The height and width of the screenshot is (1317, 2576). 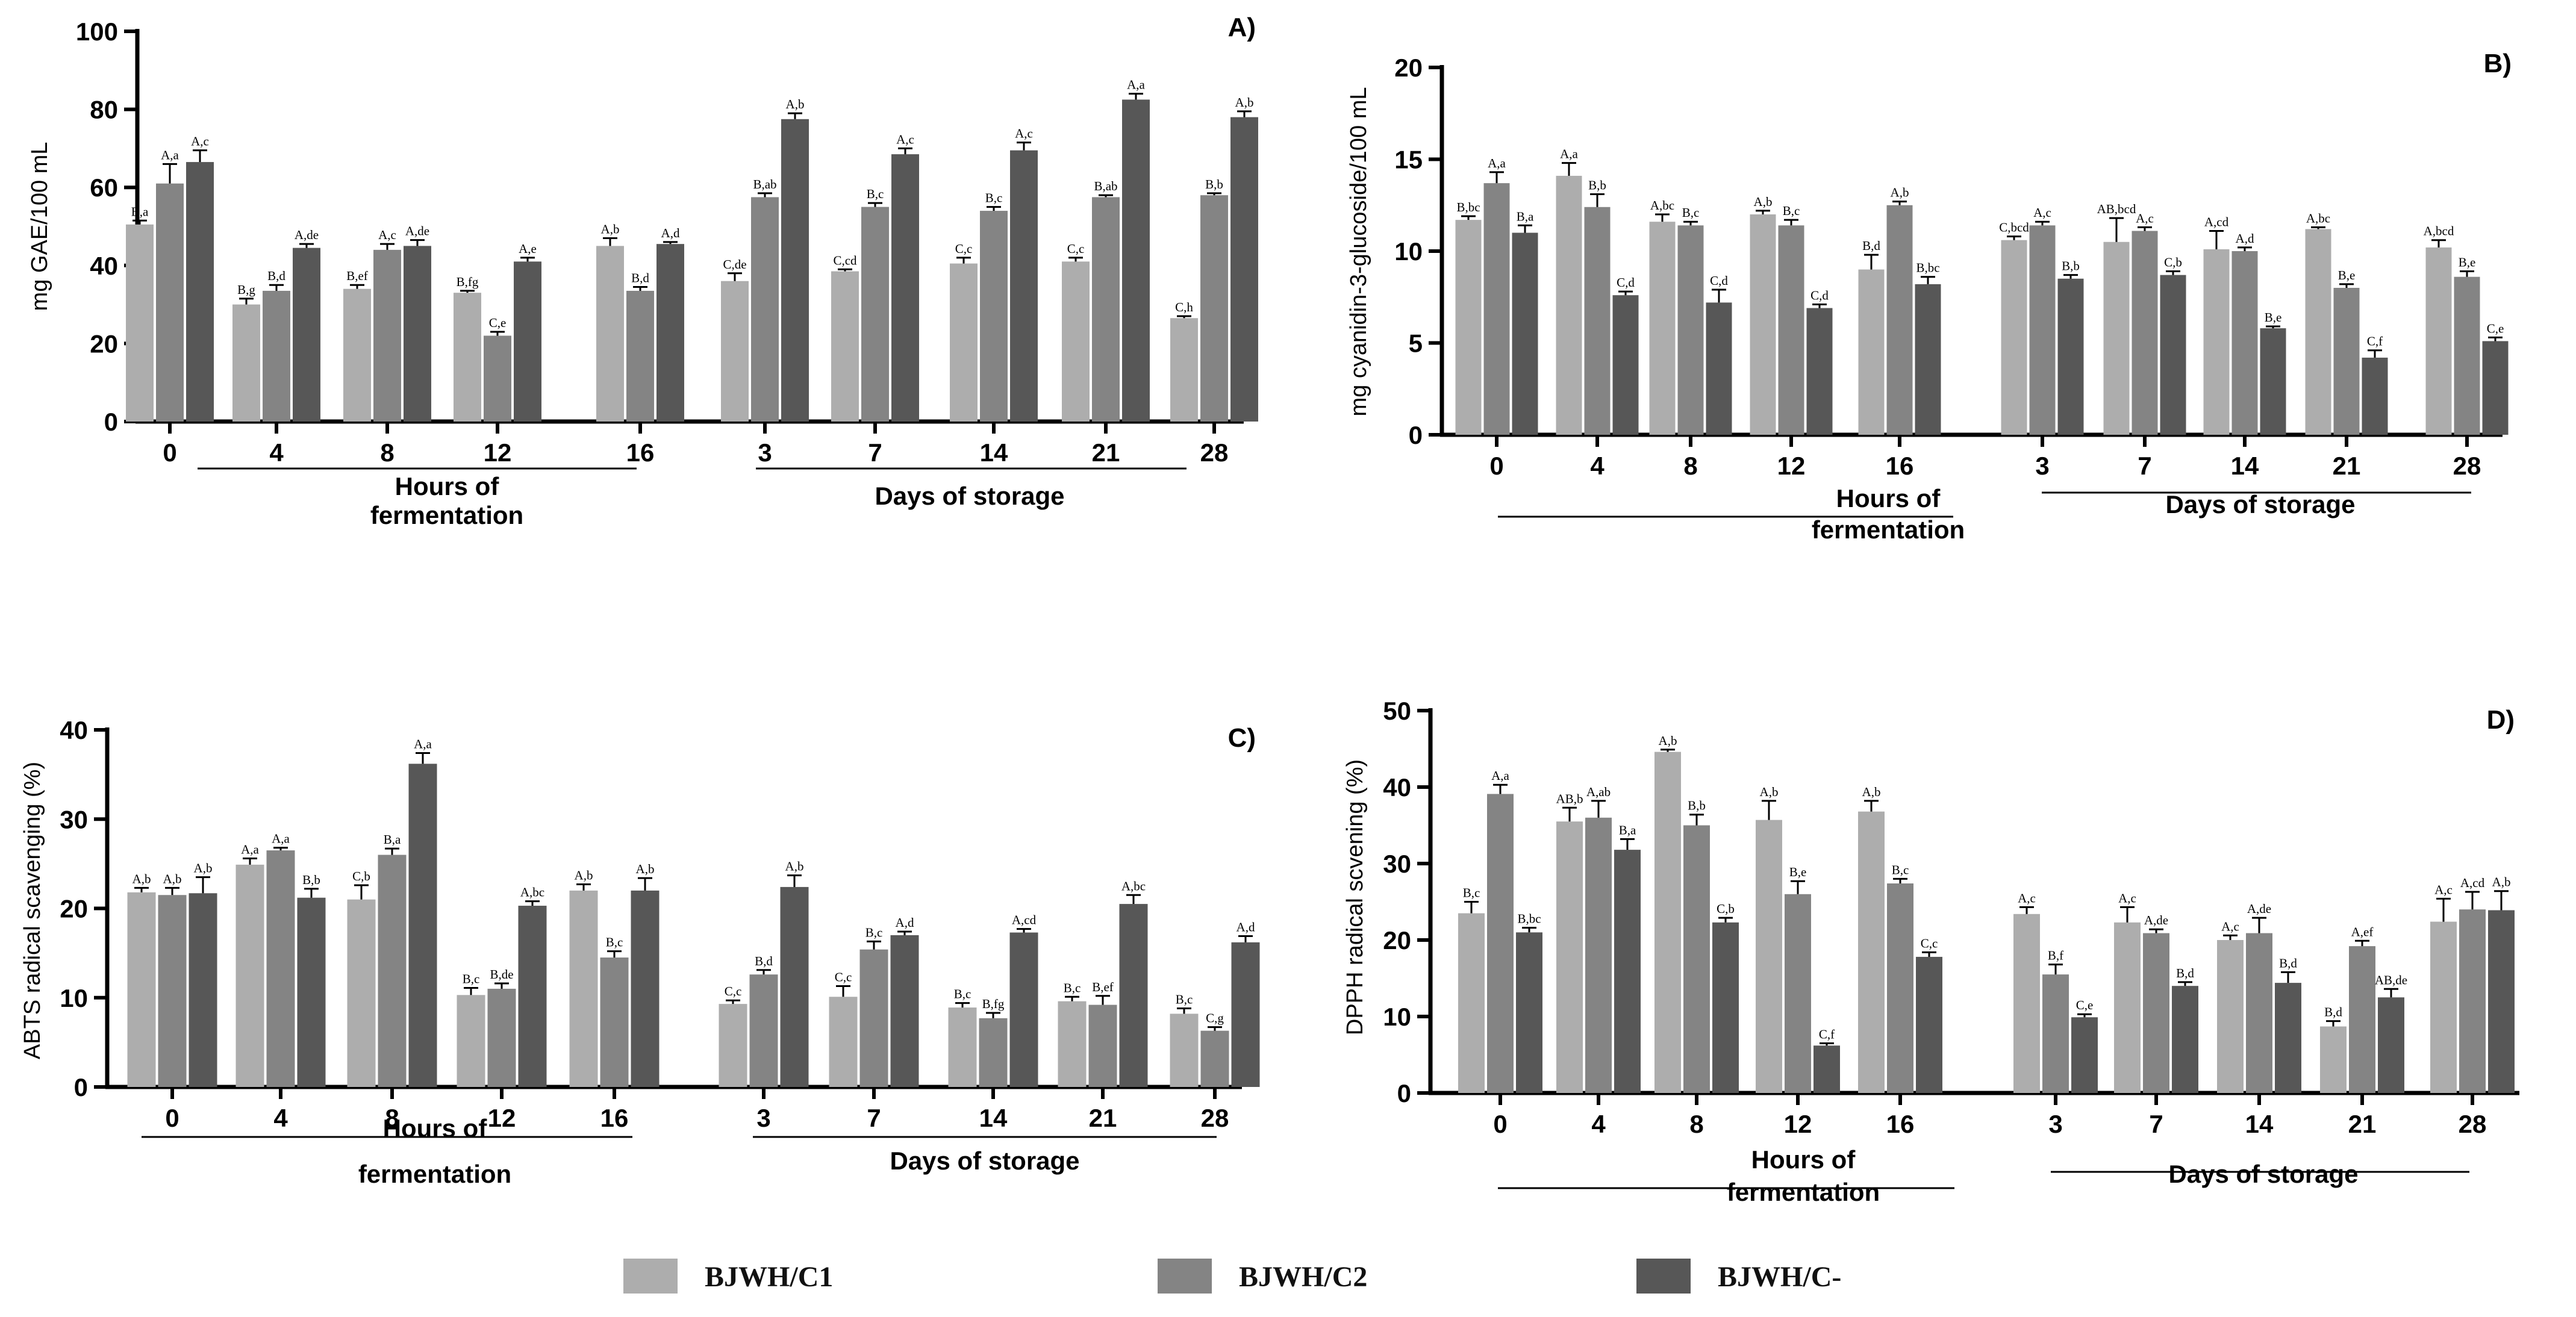 What do you see at coordinates (1626, 282) in the screenshot?
I see `significance-label: C,d` at bounding box center [1626, 282].